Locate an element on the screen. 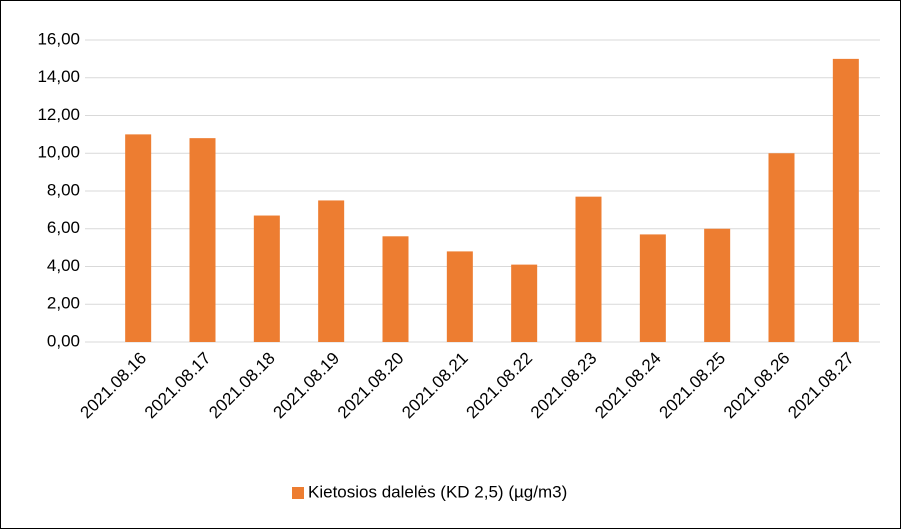  y-tick-label: 10,00 is located at coordinates (58, 152).